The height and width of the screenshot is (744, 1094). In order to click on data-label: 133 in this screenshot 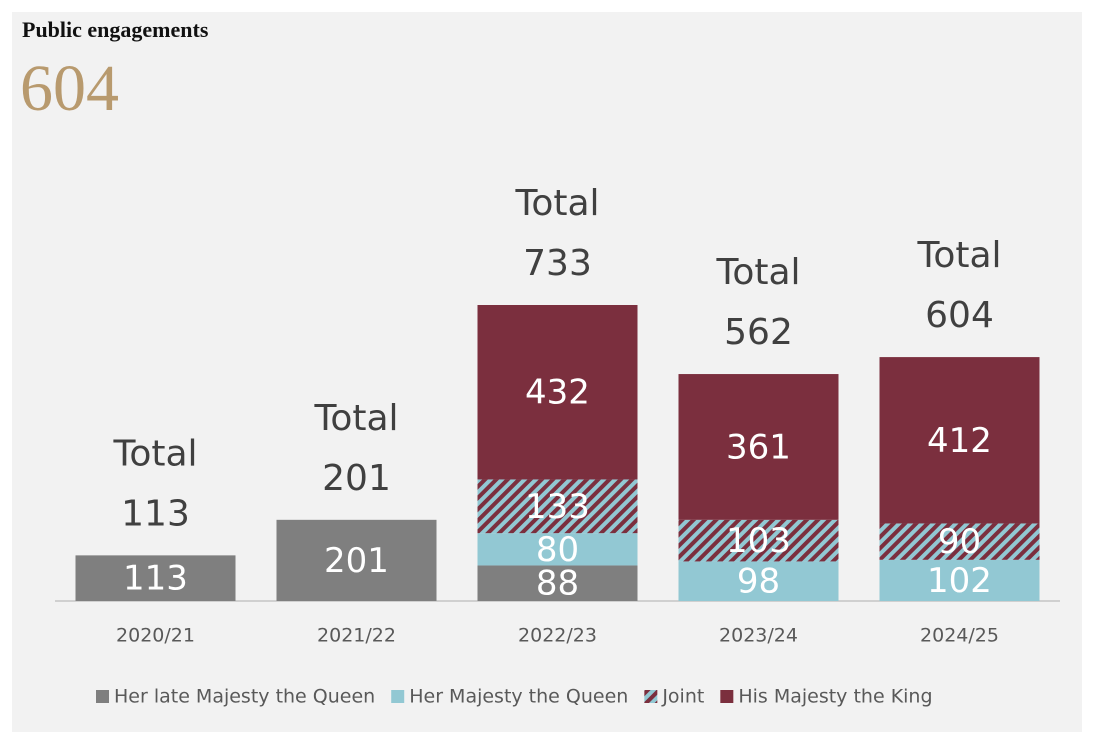, I will do `click(557, 507)`.